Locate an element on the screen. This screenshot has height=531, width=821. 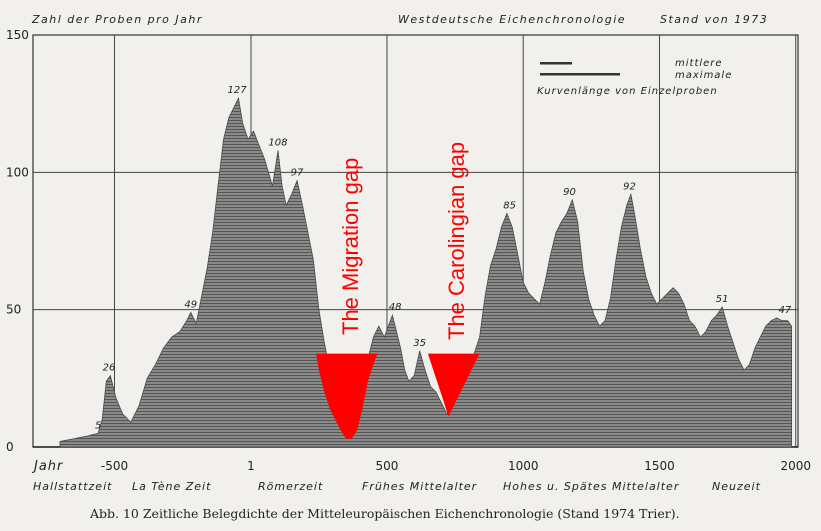
x-tick-label: 1500 is located at coordinates (659, 466).